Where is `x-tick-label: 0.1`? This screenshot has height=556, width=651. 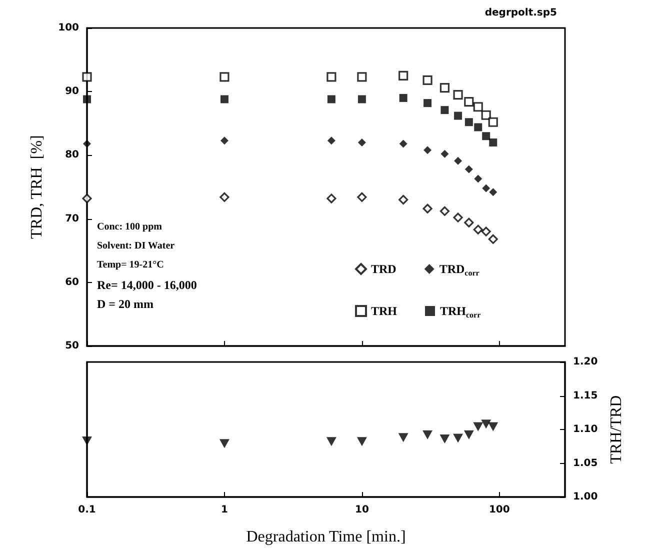 x-tick-label: 0.1 is located at coordinates (87, 510).